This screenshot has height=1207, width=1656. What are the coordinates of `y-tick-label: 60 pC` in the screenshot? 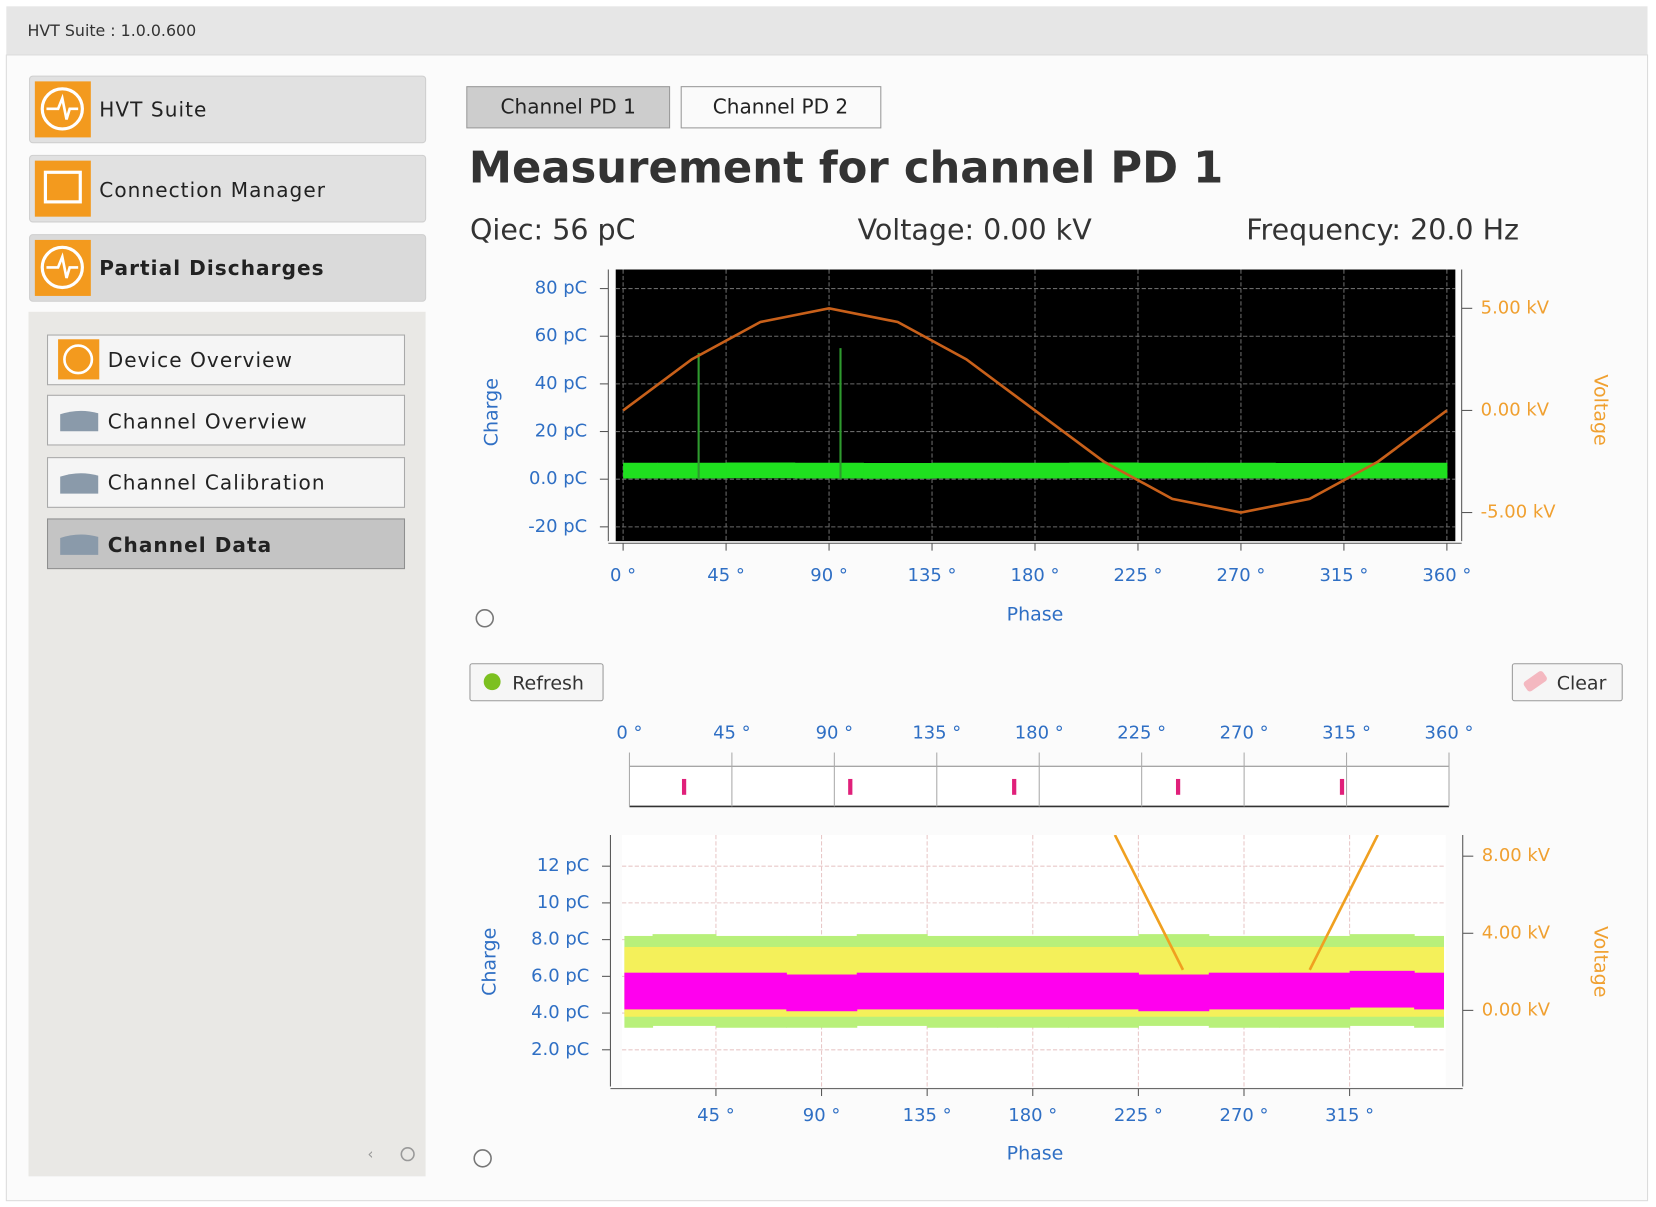 It's located at (561, 335).